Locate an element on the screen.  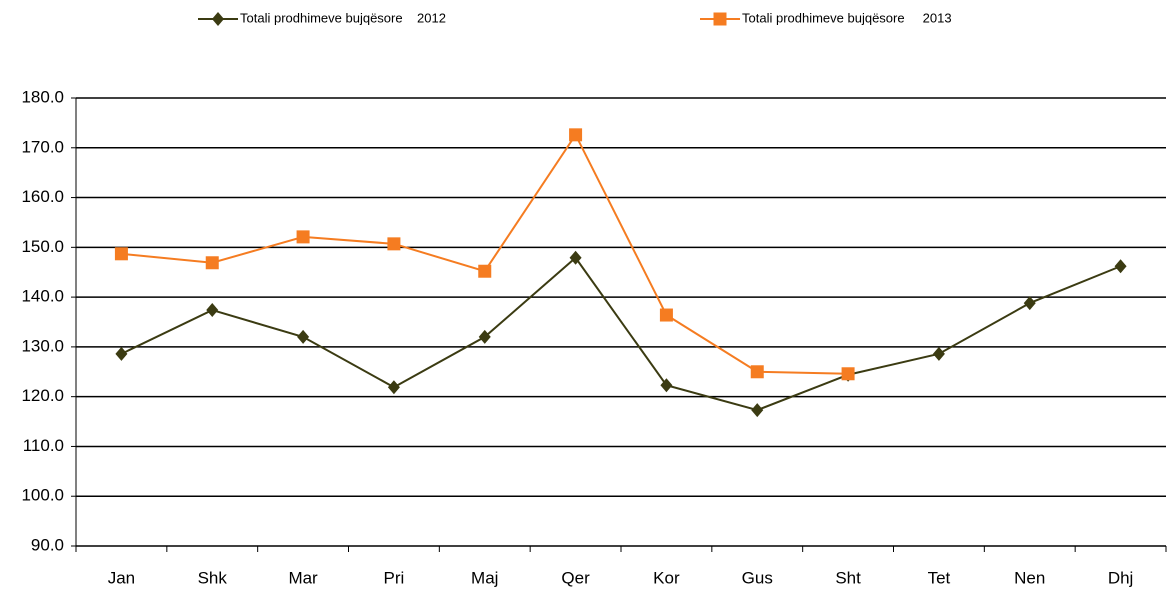
x-tick-label: Pri is located at coordinates (394, 577).